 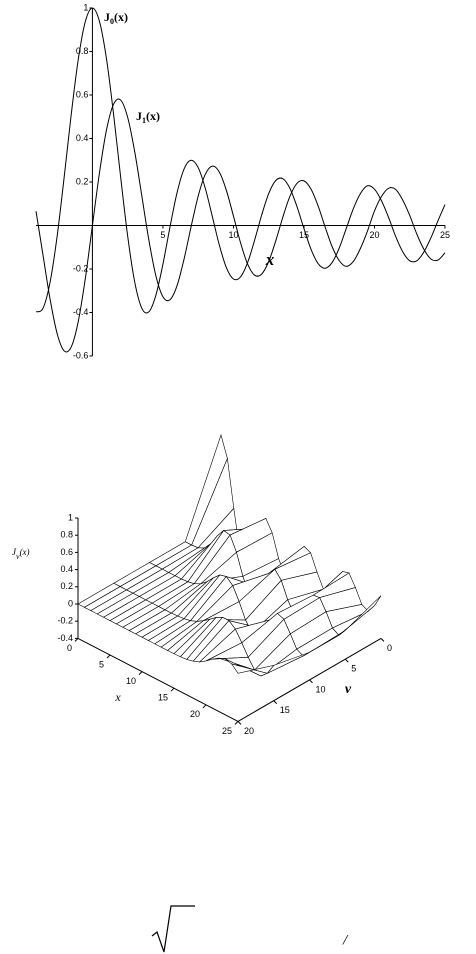 What do you see at coordinates (348, 689) in the screenshot?
I see `nu-axis-label: ν` at bounding box center [348, 689].